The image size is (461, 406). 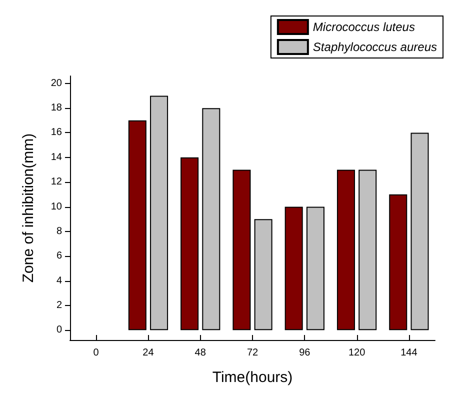 I want to click on y-tick-label: 12, so click(x=56, y=182).